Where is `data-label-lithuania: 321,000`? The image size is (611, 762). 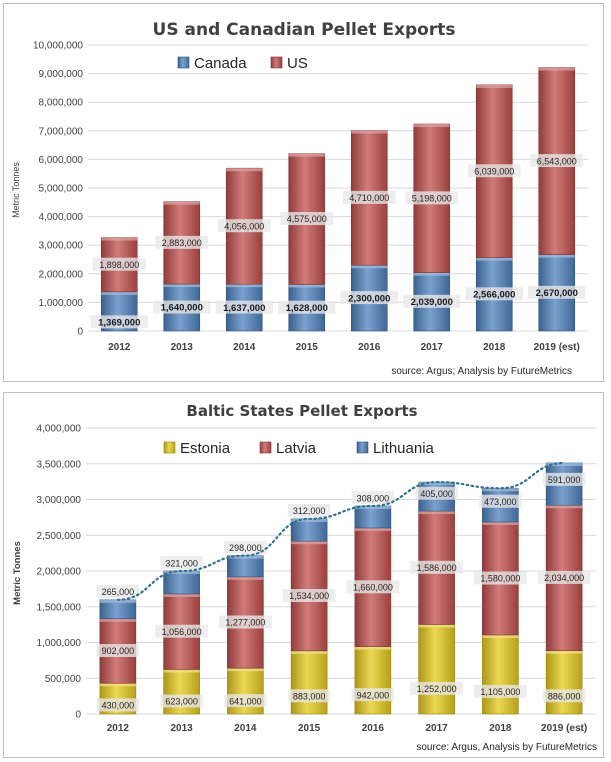 data-label-lithuania: 321,000 is located at coordinates (181, 563).